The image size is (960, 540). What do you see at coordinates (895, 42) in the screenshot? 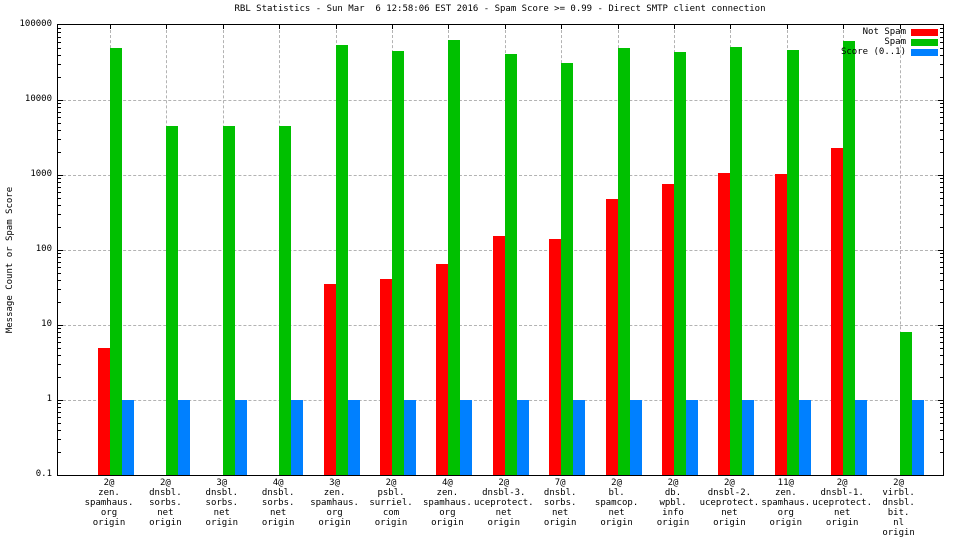
I see `legend-label: Spam` at bounding box center [895, 42].